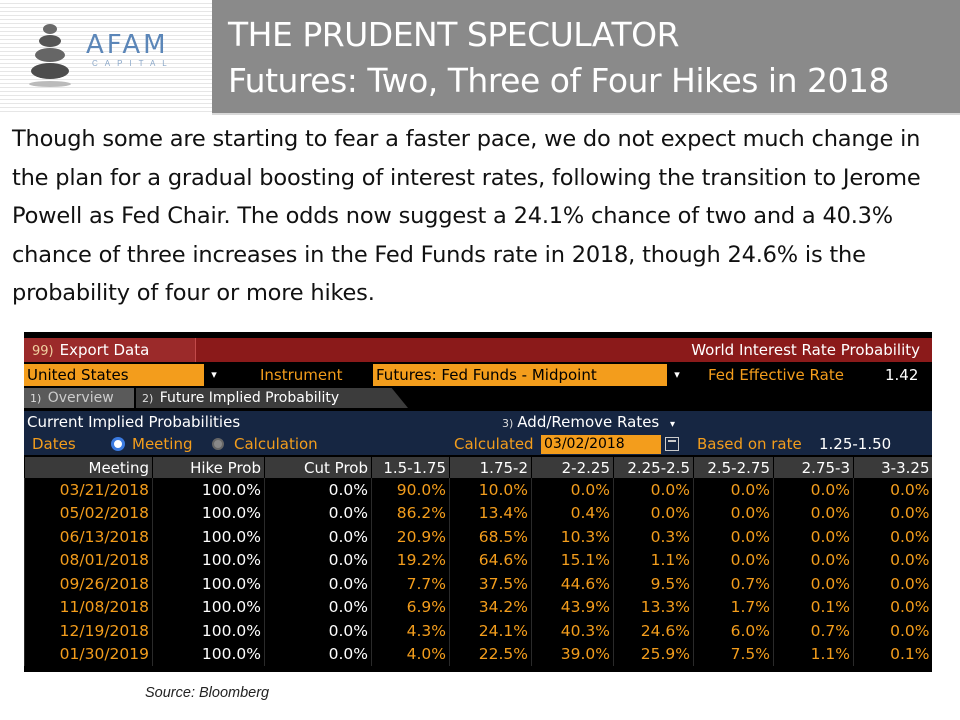 The width and height of the screenshot is (960, 720). What do you see at coordinates (410, 537) in the screenshot?
I see `probability-cell: 20.9%` at bounding box center [410, 537].